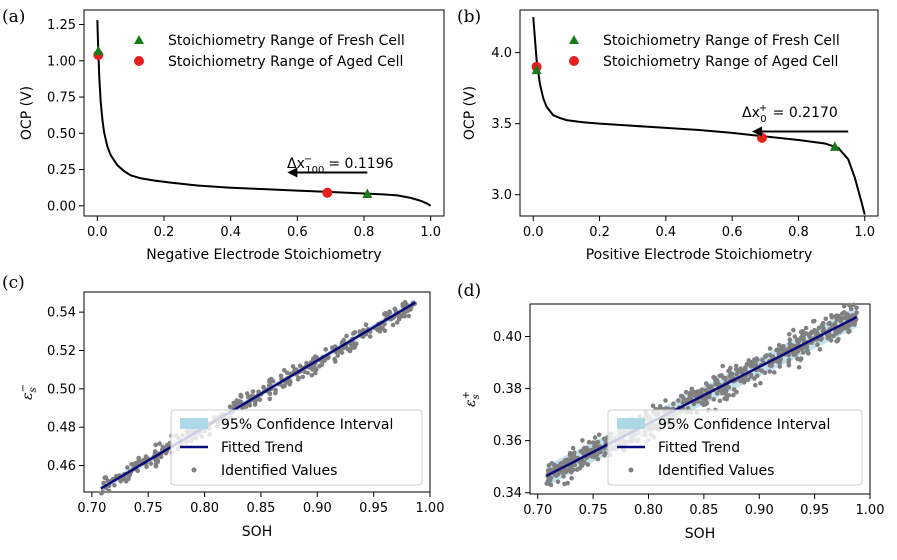  I want to click on fitted-trend-c, so click(258, 395).